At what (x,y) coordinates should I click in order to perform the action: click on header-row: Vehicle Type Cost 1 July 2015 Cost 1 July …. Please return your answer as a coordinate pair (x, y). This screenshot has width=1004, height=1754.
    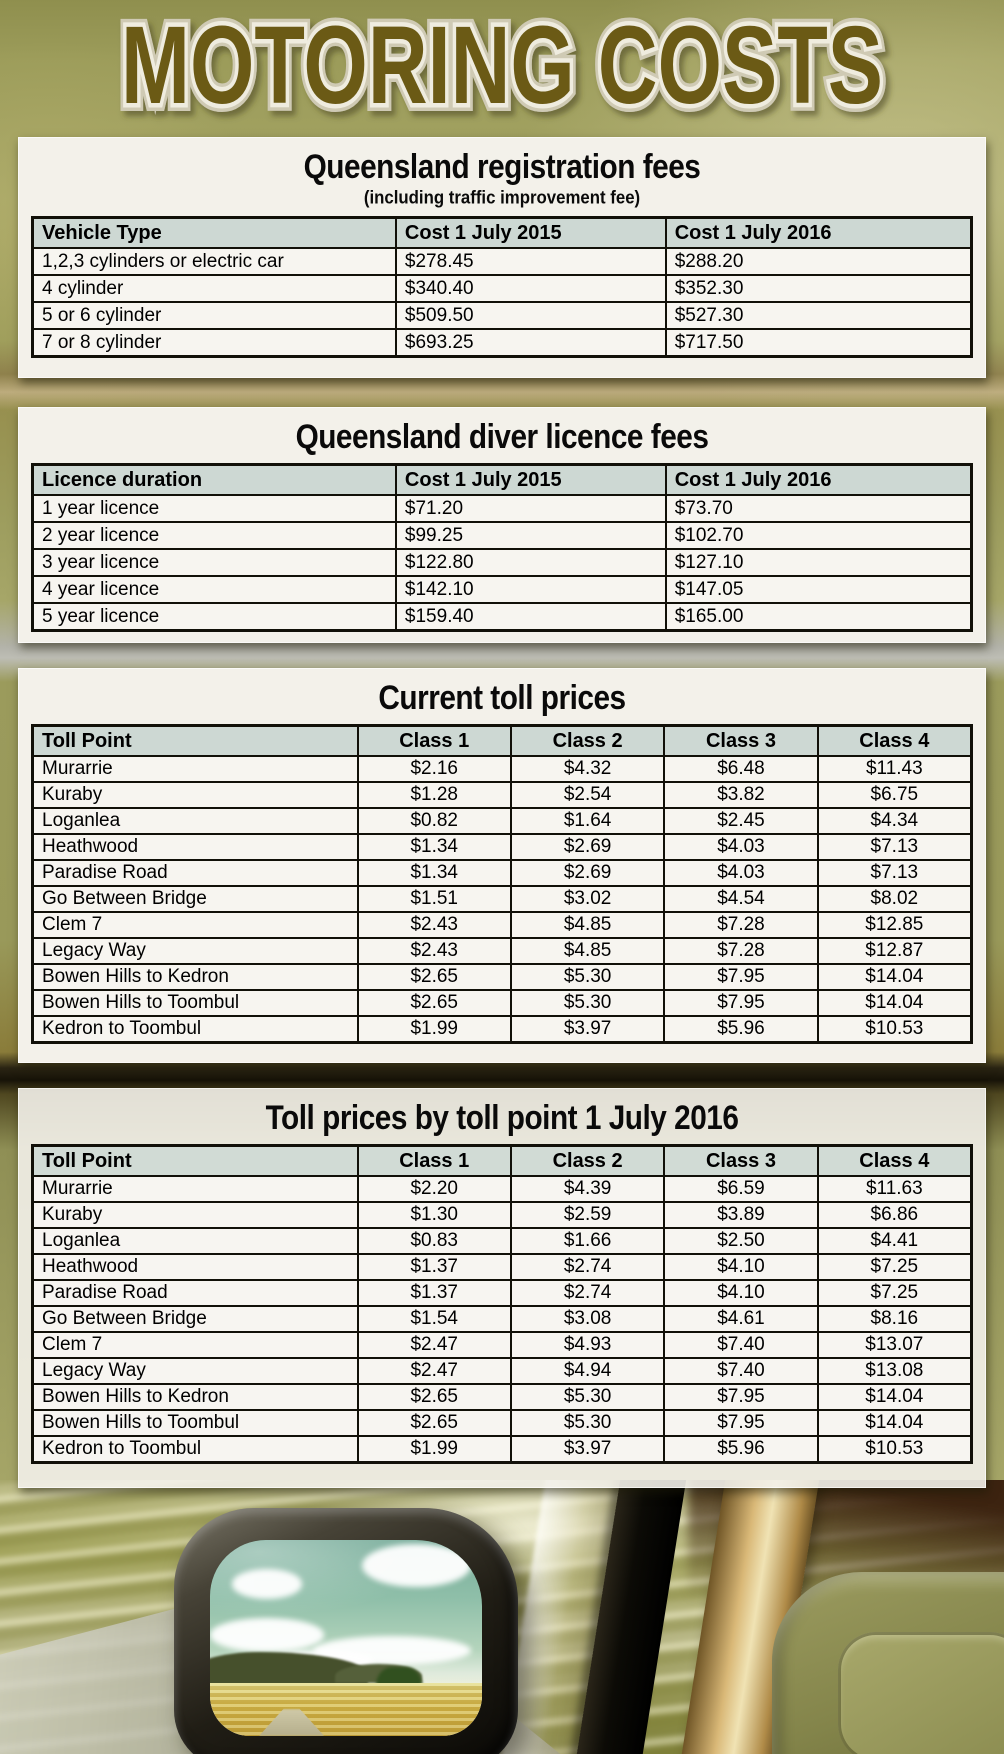
    Looking at the image, I should click on (502, 232).